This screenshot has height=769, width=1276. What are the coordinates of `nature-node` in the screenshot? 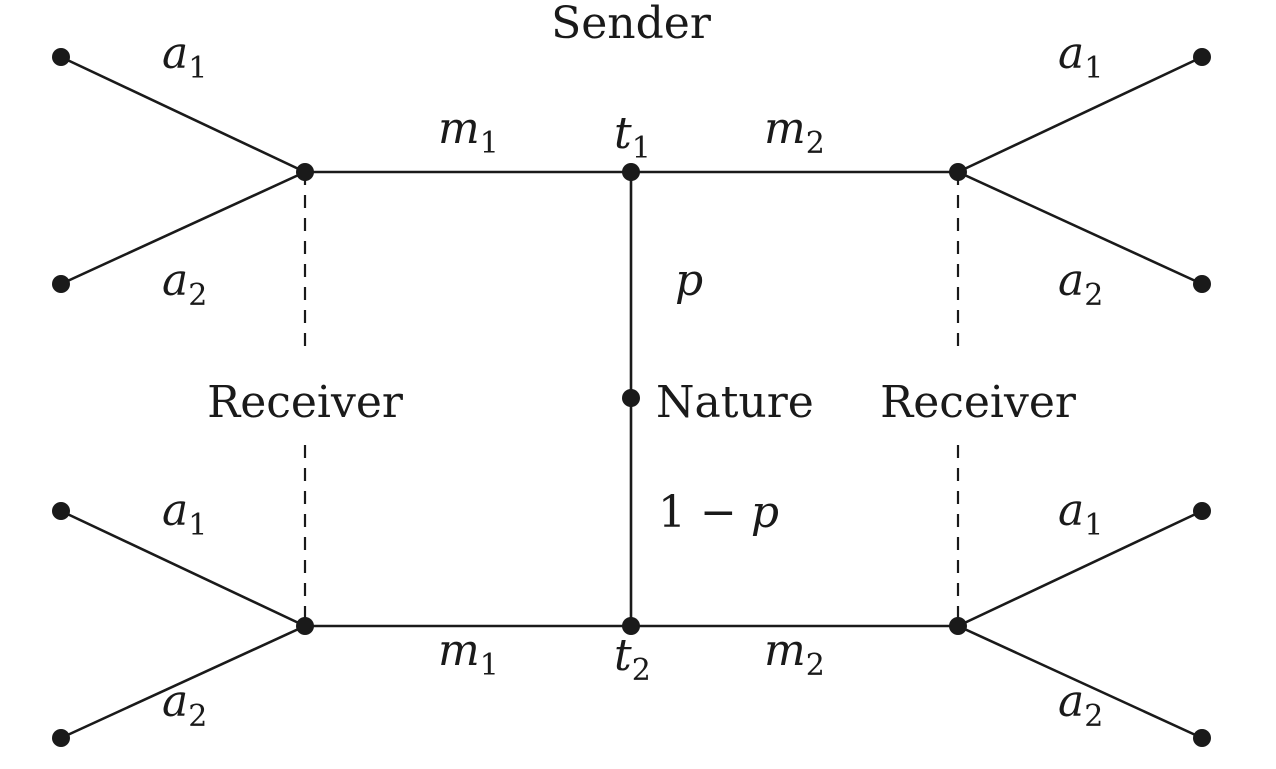 It's located at (631, 398).